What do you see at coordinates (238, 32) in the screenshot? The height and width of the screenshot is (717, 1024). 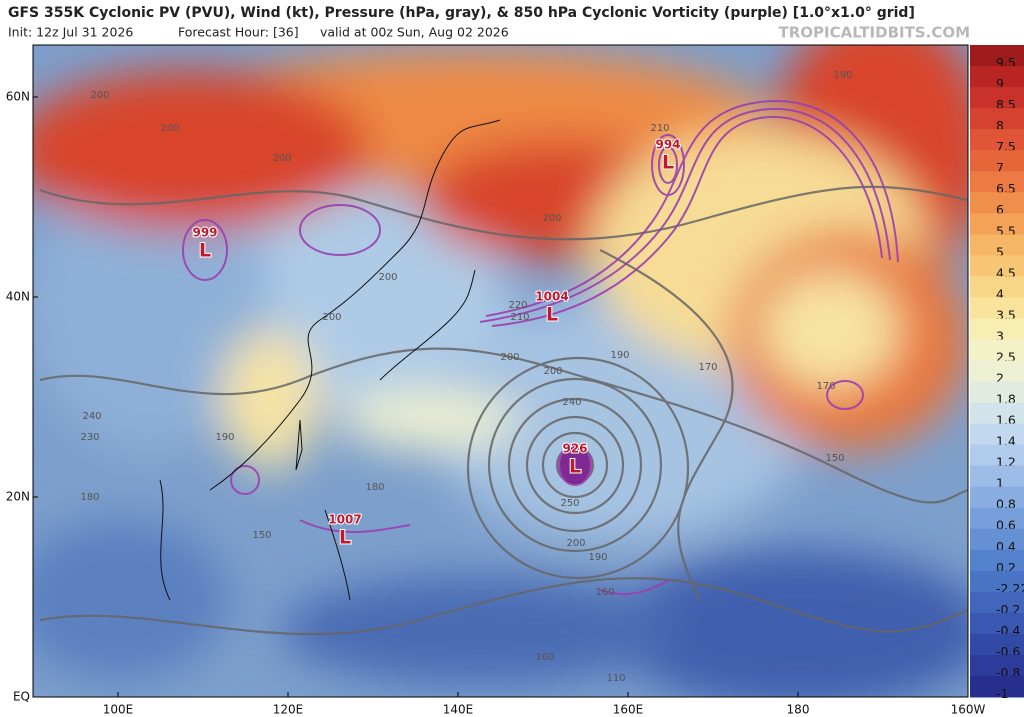 I see `forecast-hour: Forecast Hour: [36]` at bounding box center [238, 32].